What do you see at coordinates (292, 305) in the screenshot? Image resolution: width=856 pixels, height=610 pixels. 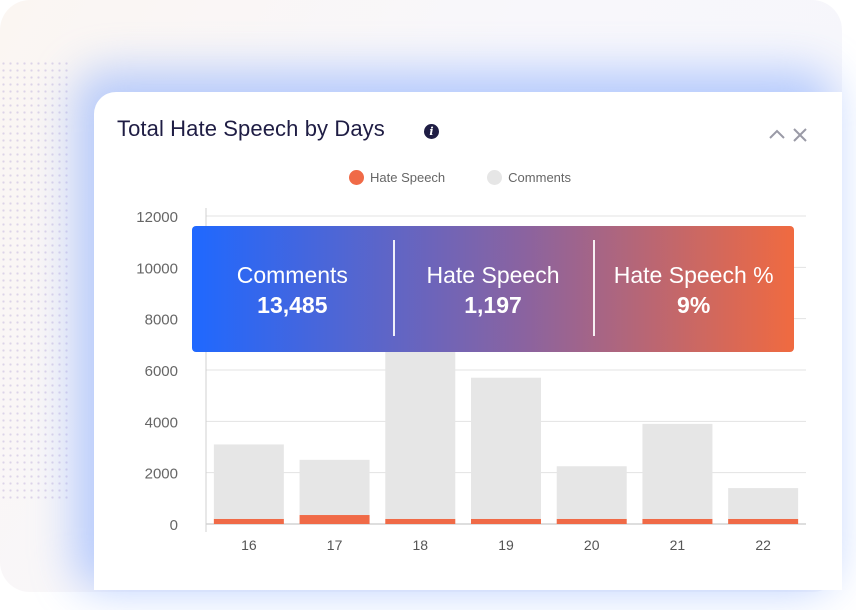 I see `stat-comments-value: 13,485` at bounding box center [292, 305].